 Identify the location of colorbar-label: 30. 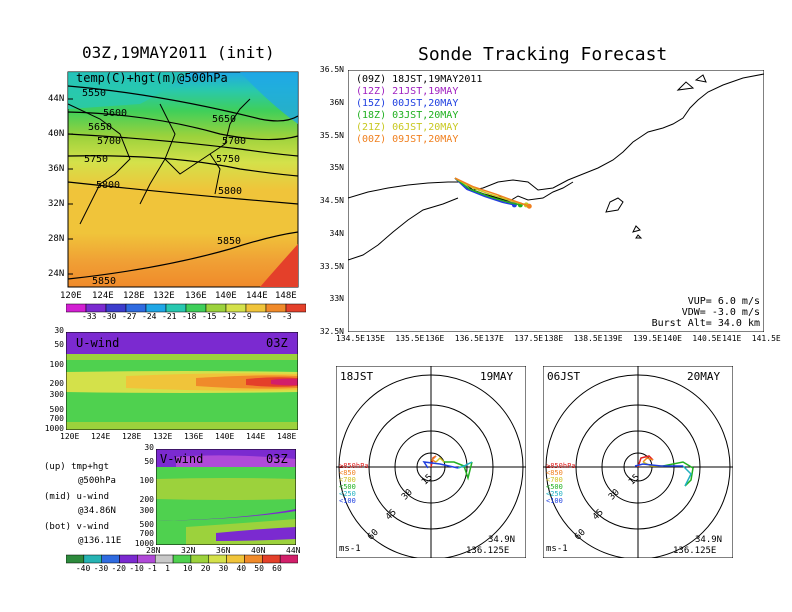
(223, 568).